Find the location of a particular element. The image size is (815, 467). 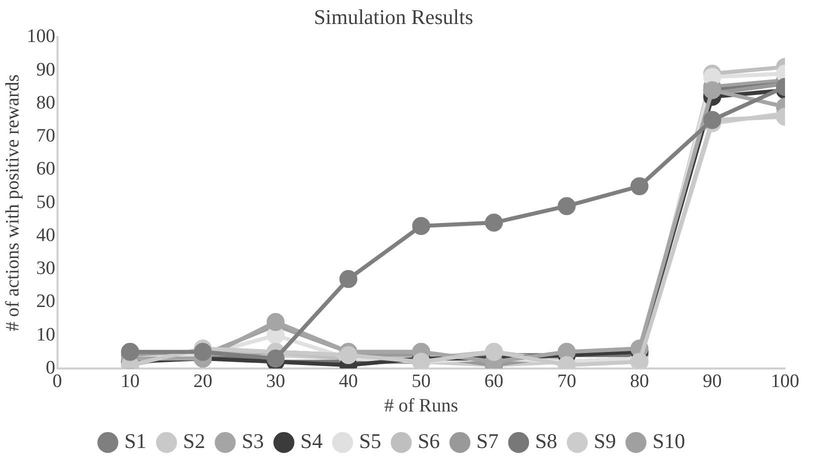

x-tick-label: 70 is located at coordinates (566, 381).